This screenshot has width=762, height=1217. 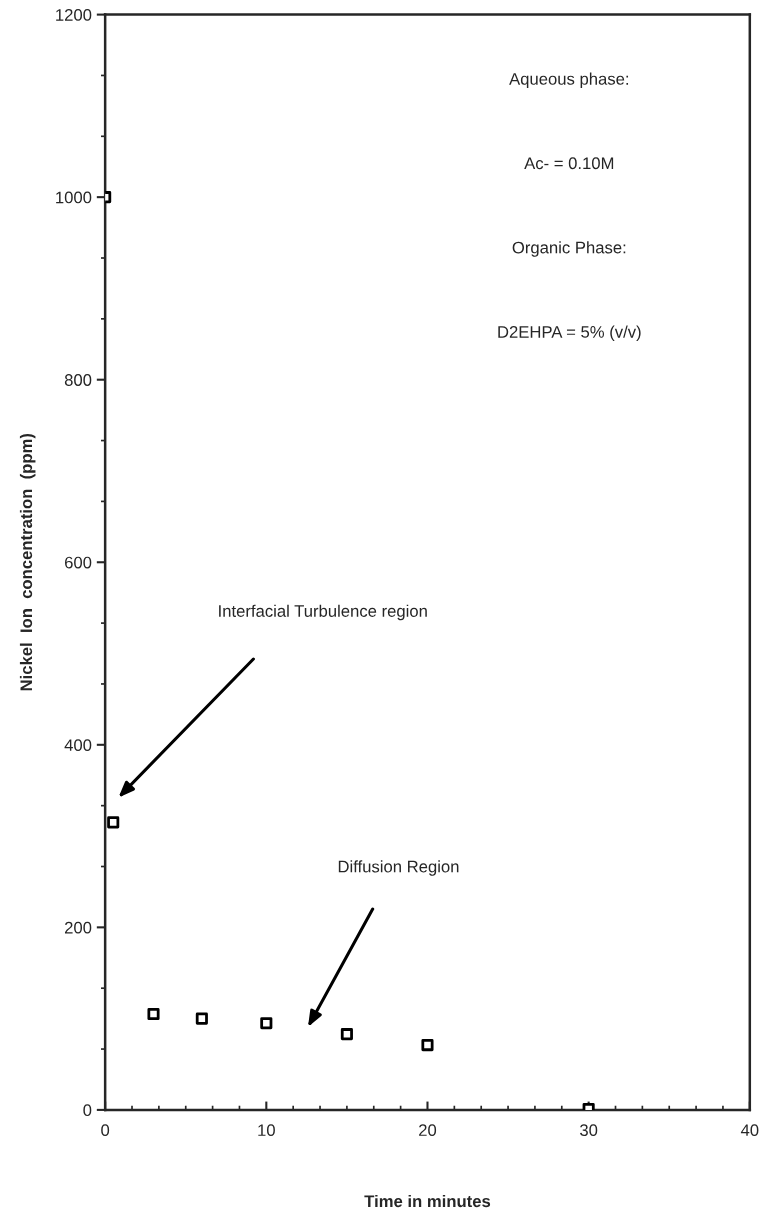 What do you see at coordinates (266, 1130) in the screenshot?
I see `x-tick-label: 10` at bounding box center [266, 1130].